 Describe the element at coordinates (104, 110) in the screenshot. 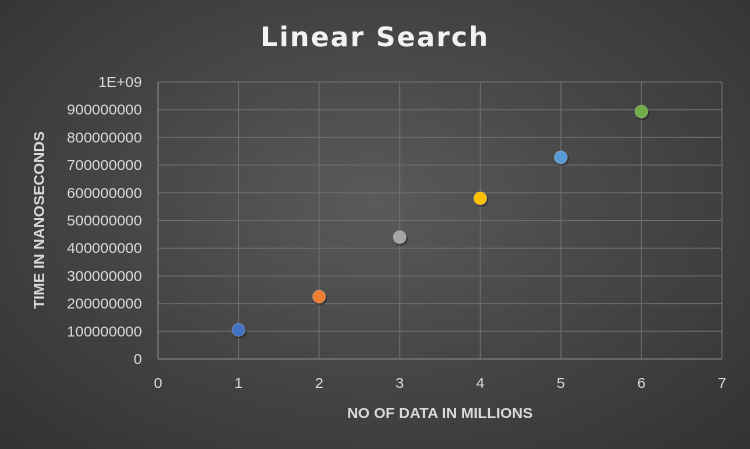

I see `y-tick-label: 900000000` at that location.